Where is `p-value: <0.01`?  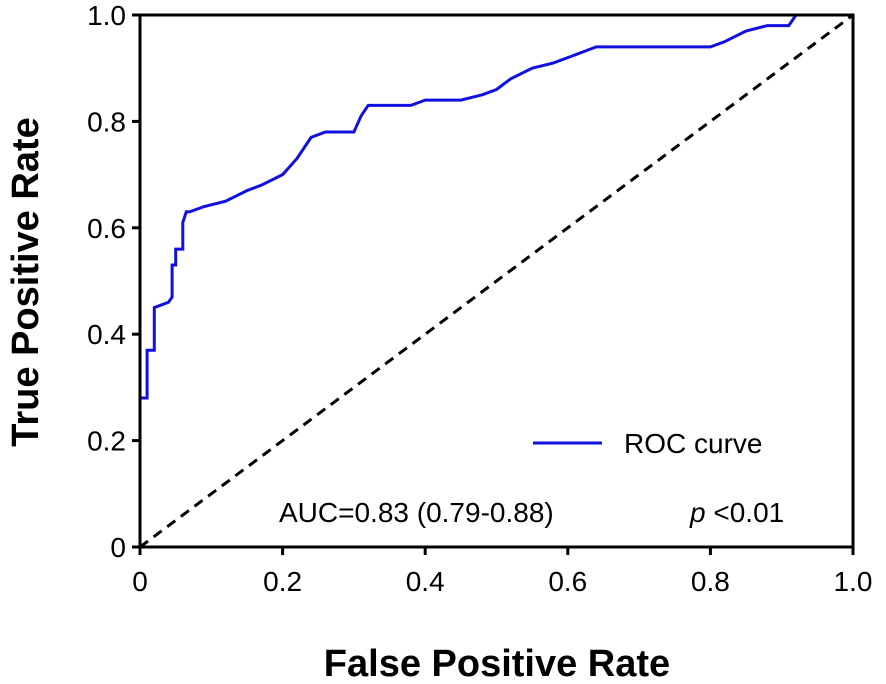 p-value: <0.01 is located at coordinates (748, 512).